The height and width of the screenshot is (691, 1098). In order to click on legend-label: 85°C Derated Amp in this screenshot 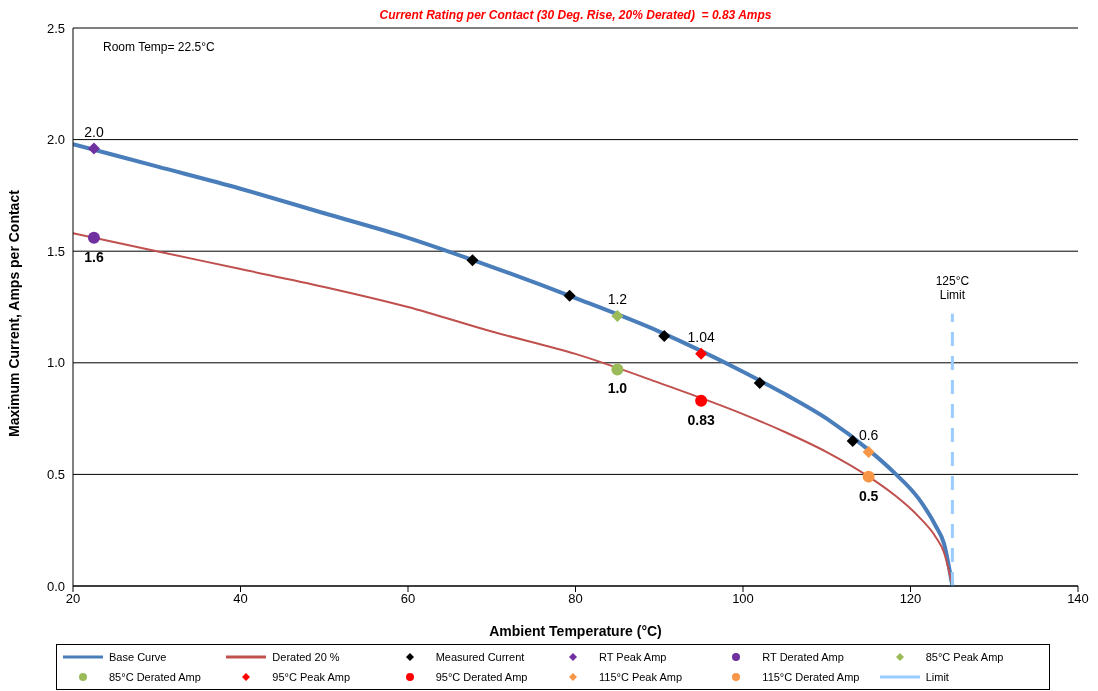, I will do `click(155, 677)`.